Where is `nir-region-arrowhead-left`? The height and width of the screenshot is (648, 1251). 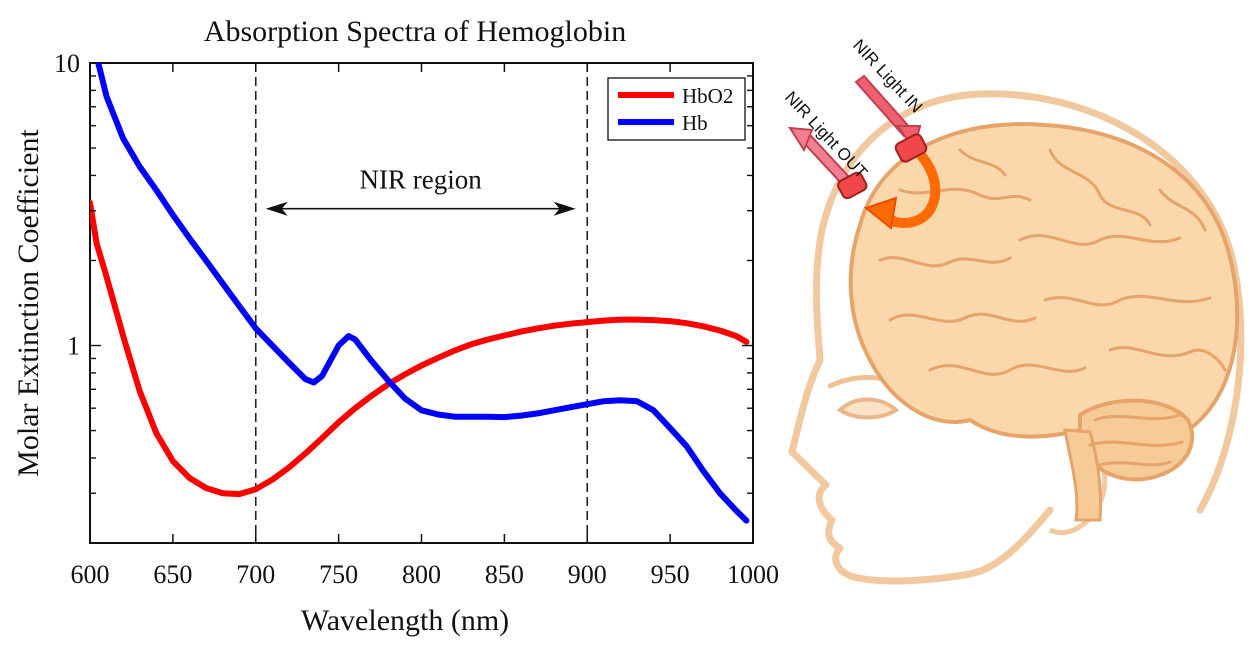 nir-region-arrowhead-left is located at coordinates (276, 208).